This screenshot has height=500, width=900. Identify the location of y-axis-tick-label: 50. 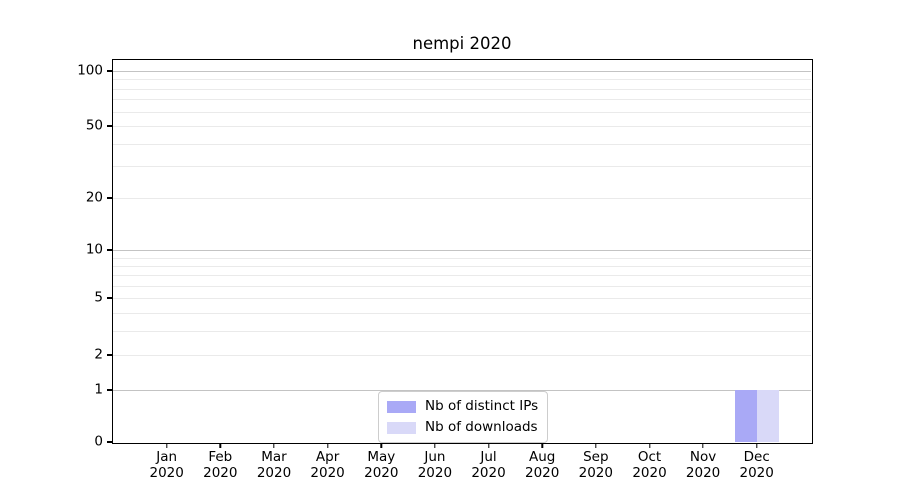
(94, 125).